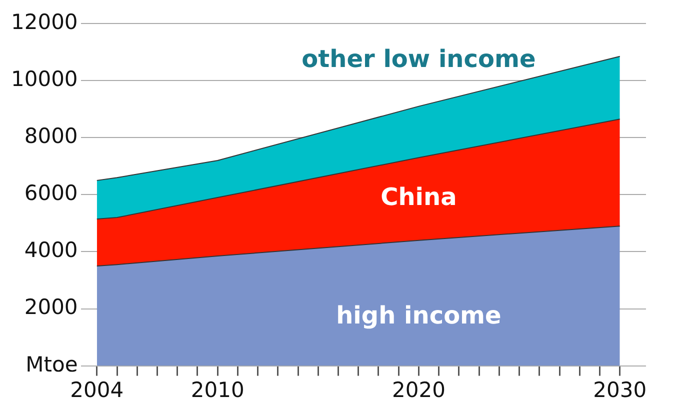  What do you see at coordinates (44, 22) in the screenshot?
I see `y-tick-label: 12000` at bounding box center [44, 22].